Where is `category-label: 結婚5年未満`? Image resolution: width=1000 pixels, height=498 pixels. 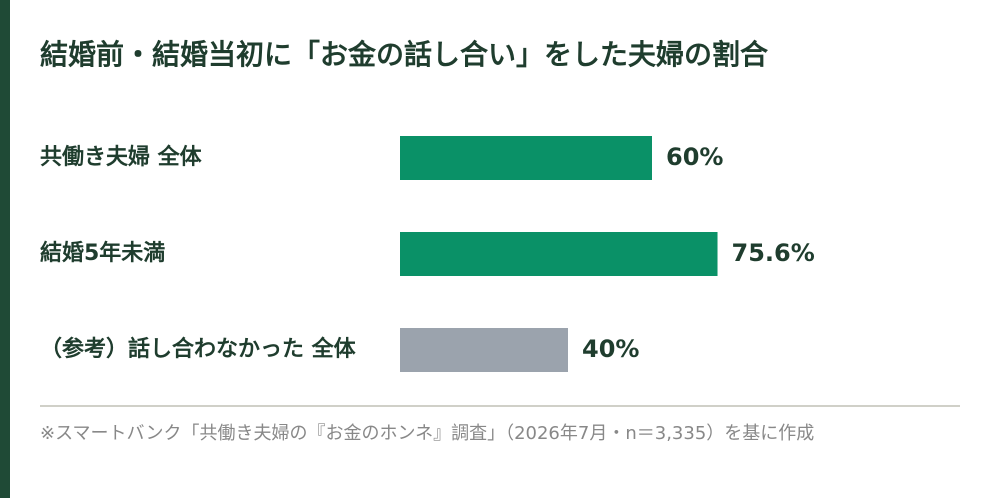 category-label: 結婚5年未満 is located at coordinates (102, 253).